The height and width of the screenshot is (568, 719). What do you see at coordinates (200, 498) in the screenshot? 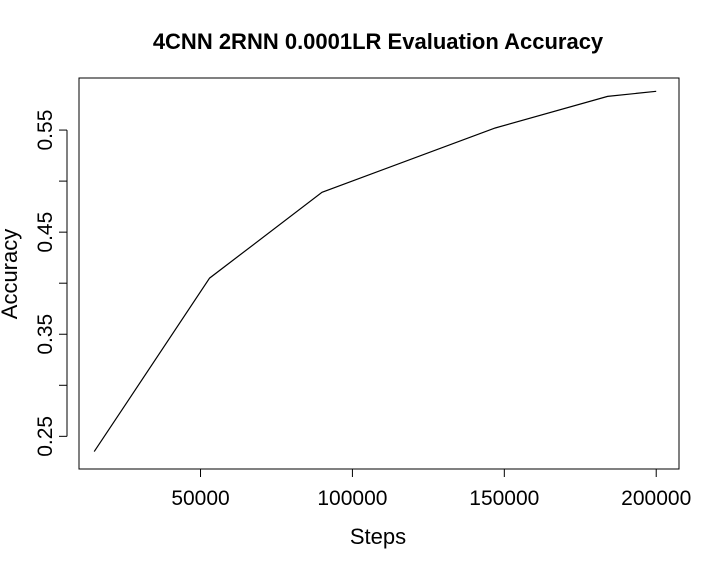
I see `x-tick-label: 50000` at bounding box center [200, 498].